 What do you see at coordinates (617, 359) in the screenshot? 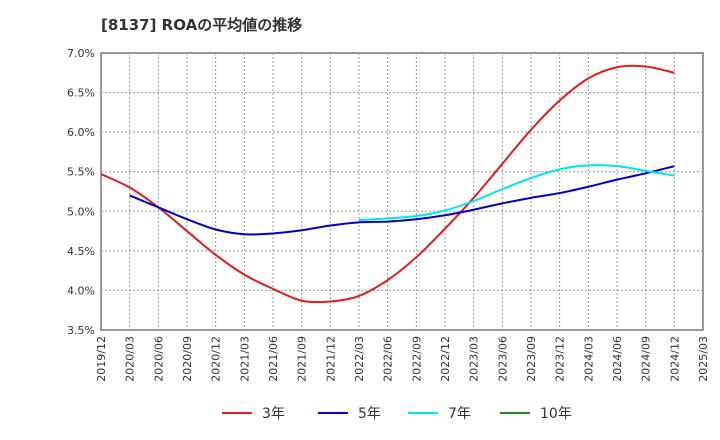
I see `x-tick-label: 2024/06` at bounding box center [617, 359].